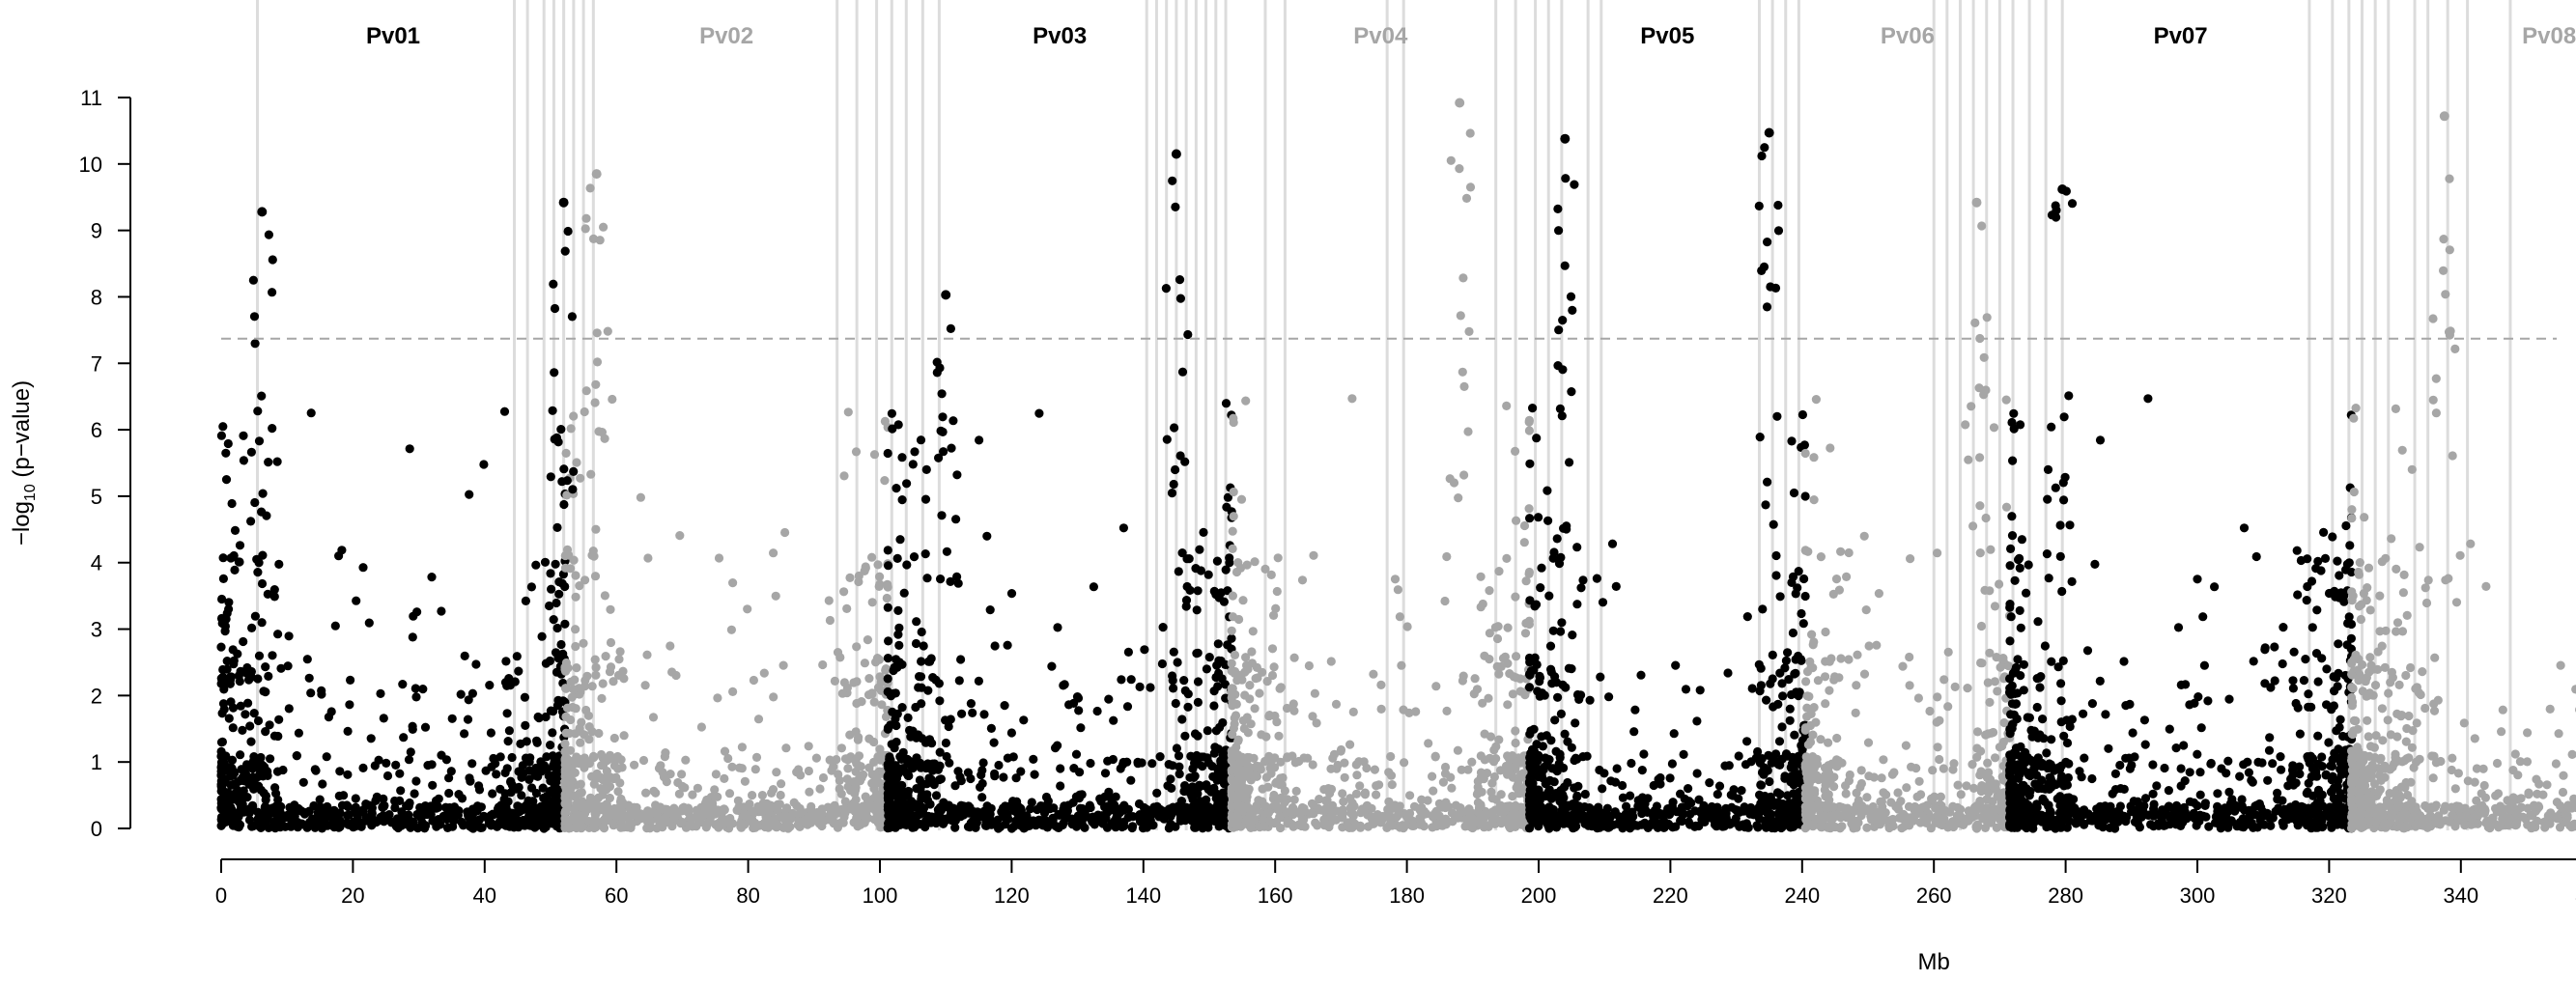  I want to click on chromosome-points-pv02, so click(726, 613).